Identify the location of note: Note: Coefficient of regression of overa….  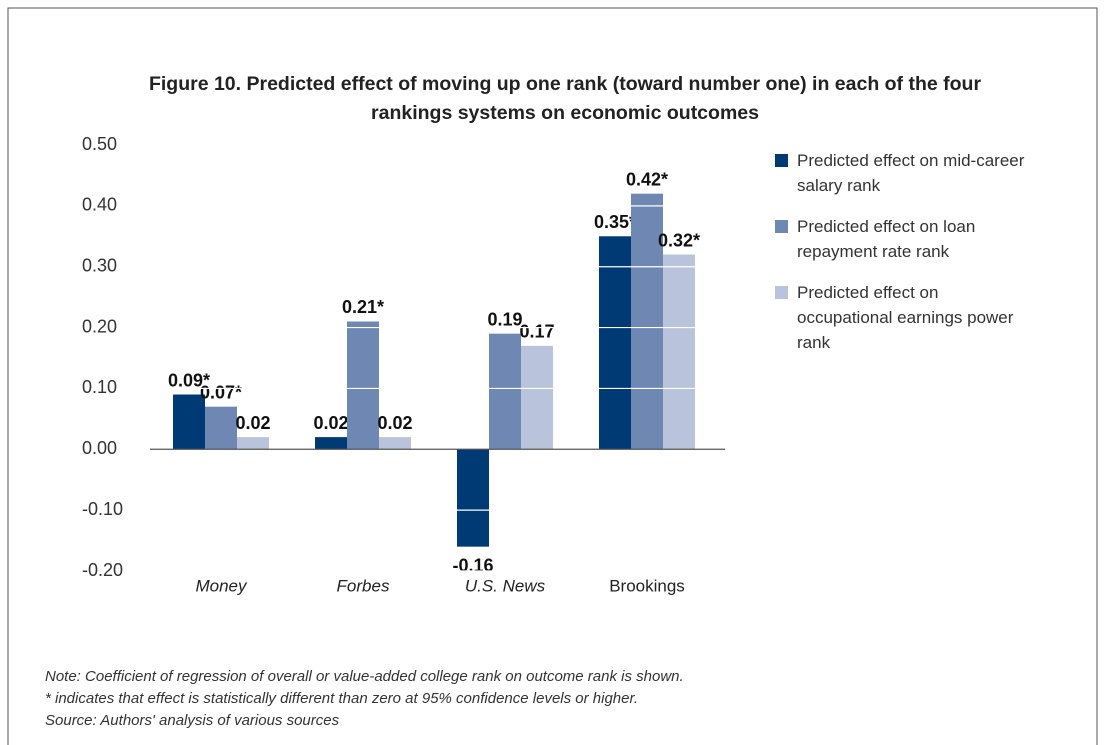
(364, 676).